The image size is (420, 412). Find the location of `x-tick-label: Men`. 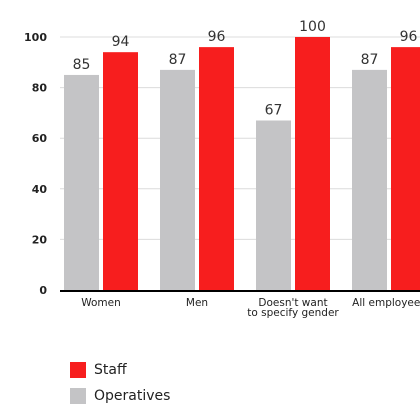

x-tick-label: Men is located at coordinates (197, 303).